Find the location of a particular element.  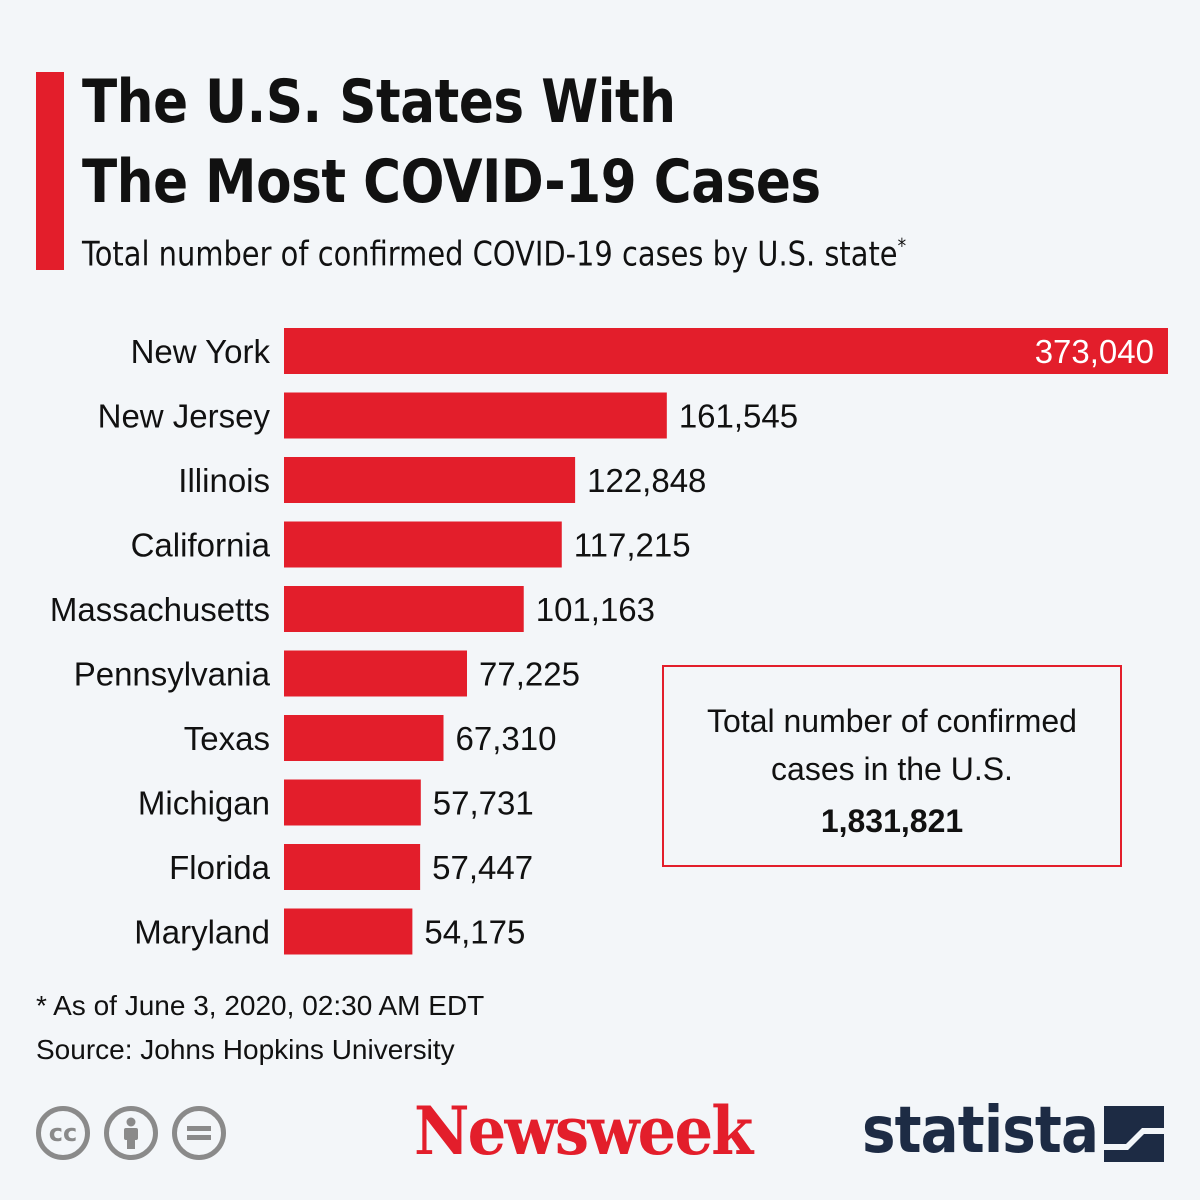

chart-title-line-1: The U.S. States With is located at coordinates (379, 102).